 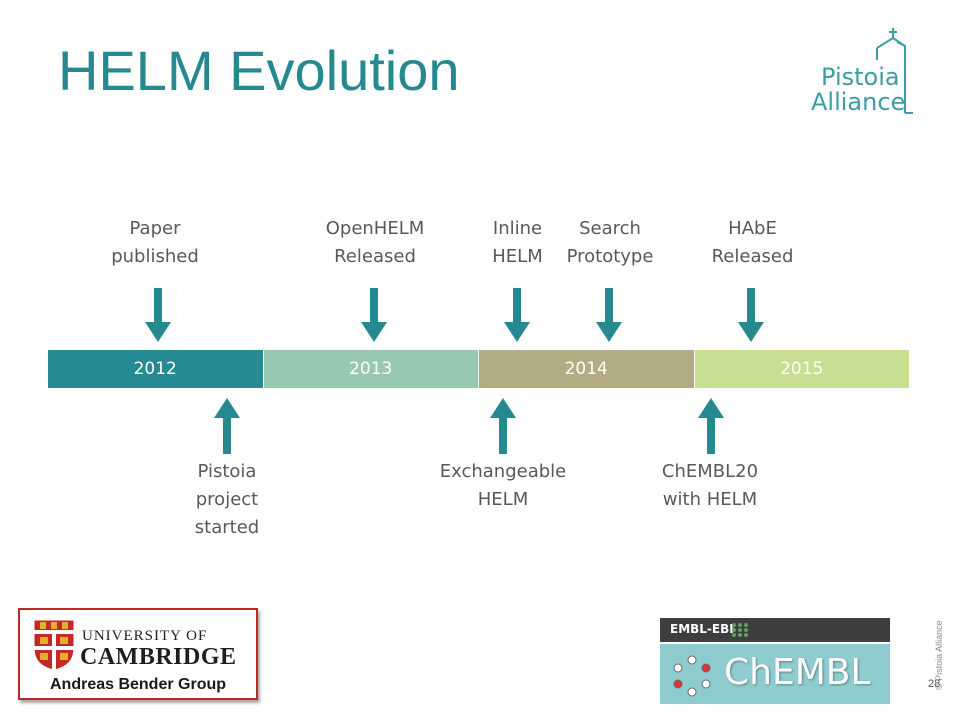 What do you see at coordinates (503, 426) in the screenshot?
I see `arrow-up-exchangeable` at bounding box center [503, 426].